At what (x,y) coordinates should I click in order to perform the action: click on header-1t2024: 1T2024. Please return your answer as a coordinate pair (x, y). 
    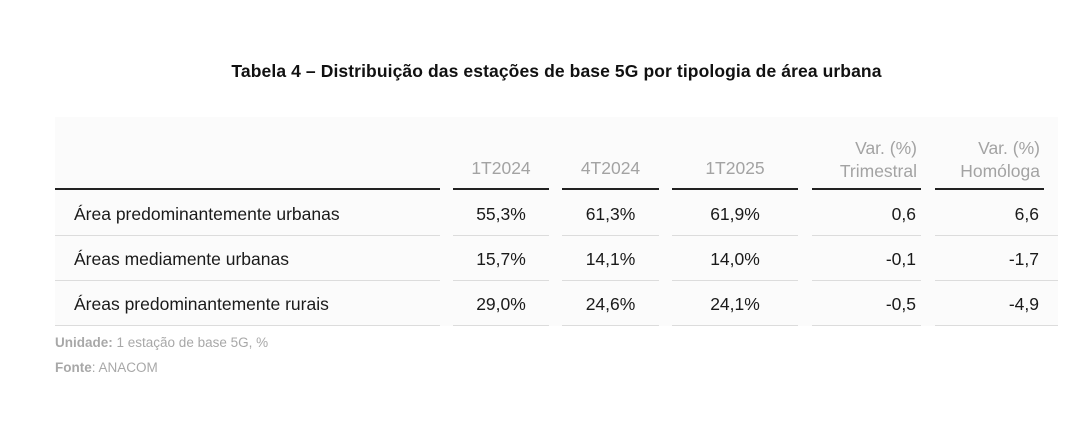
    Looking at the image, I should click on (501, 153).